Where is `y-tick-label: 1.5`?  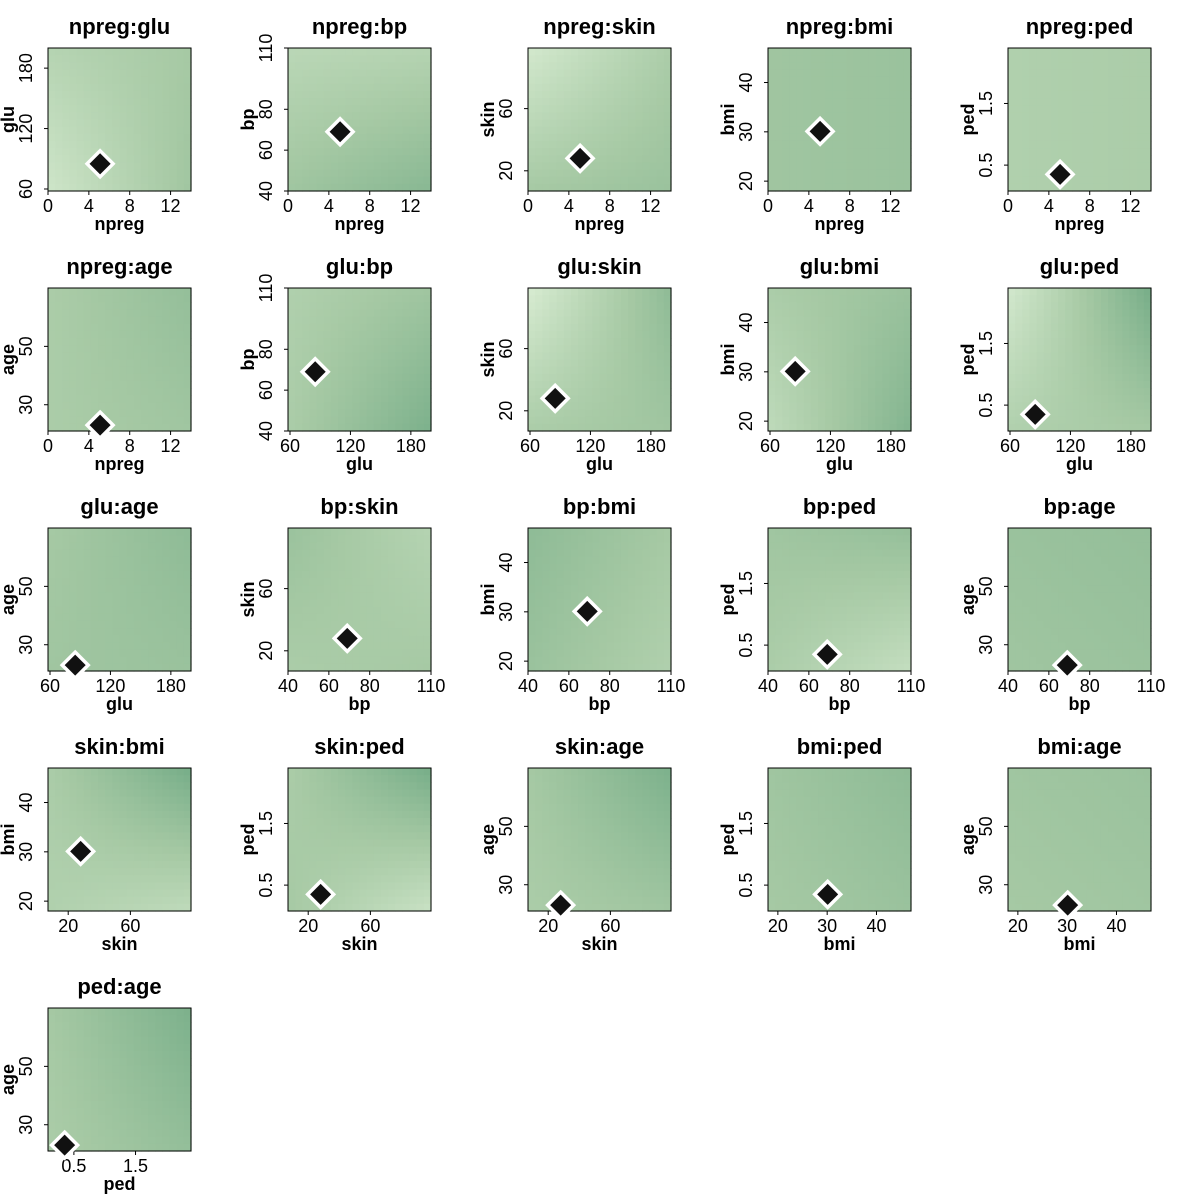 y-tick-label: 1.5 is located at coordinates (986, 343).